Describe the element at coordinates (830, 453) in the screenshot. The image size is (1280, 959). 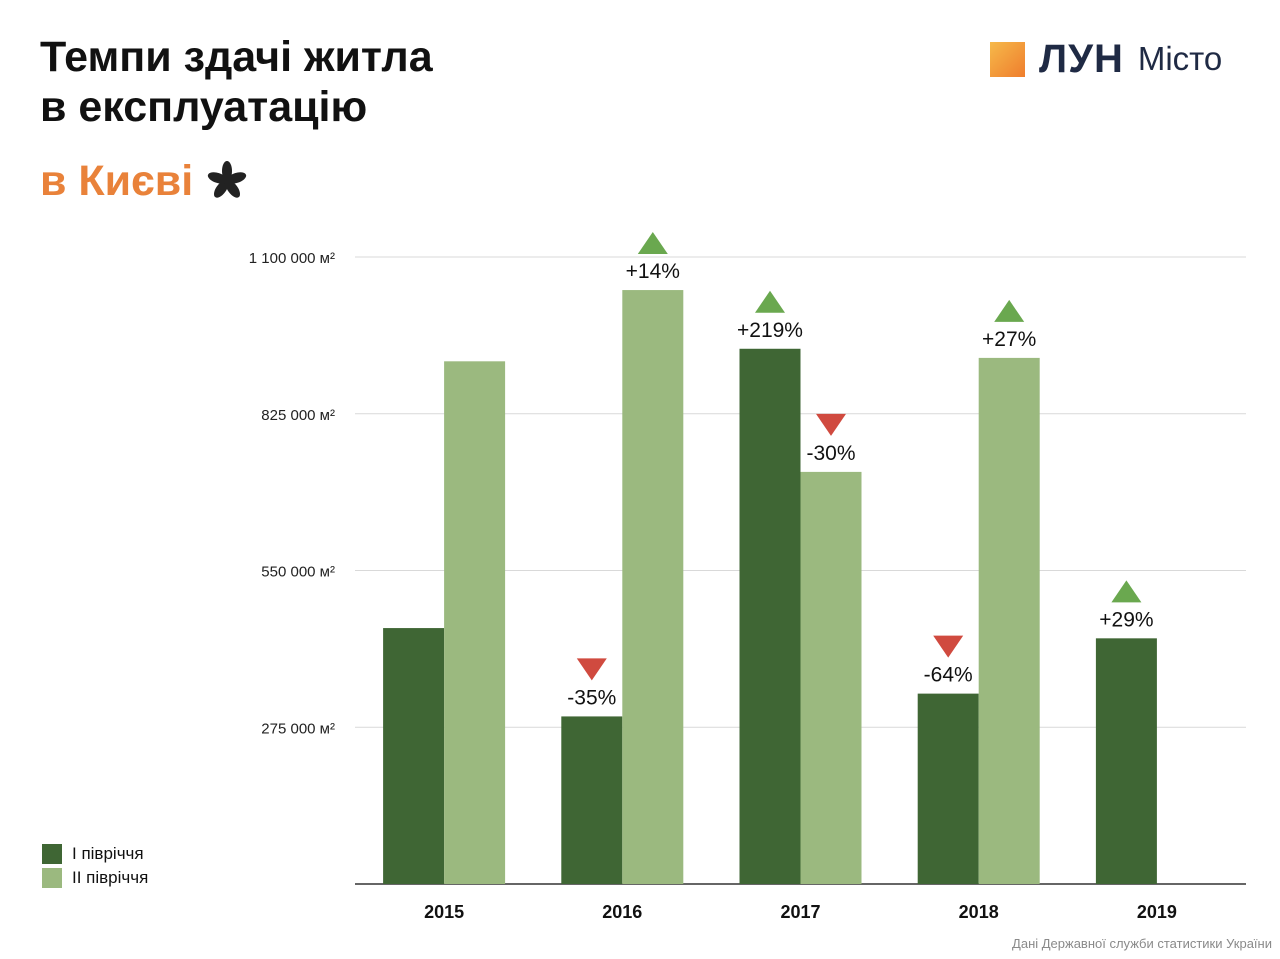
I see `change-label: -30%` at that location.